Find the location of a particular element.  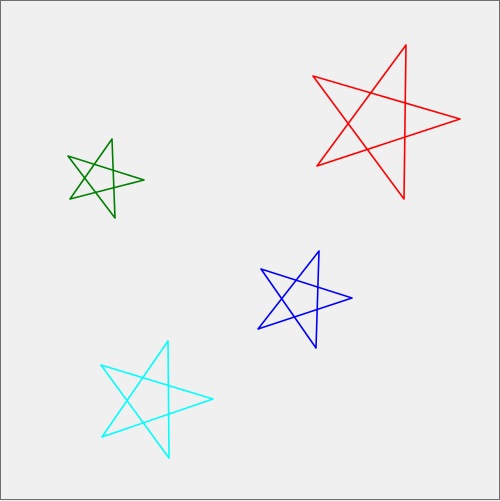

star-red is located at coordinates (386, 122).